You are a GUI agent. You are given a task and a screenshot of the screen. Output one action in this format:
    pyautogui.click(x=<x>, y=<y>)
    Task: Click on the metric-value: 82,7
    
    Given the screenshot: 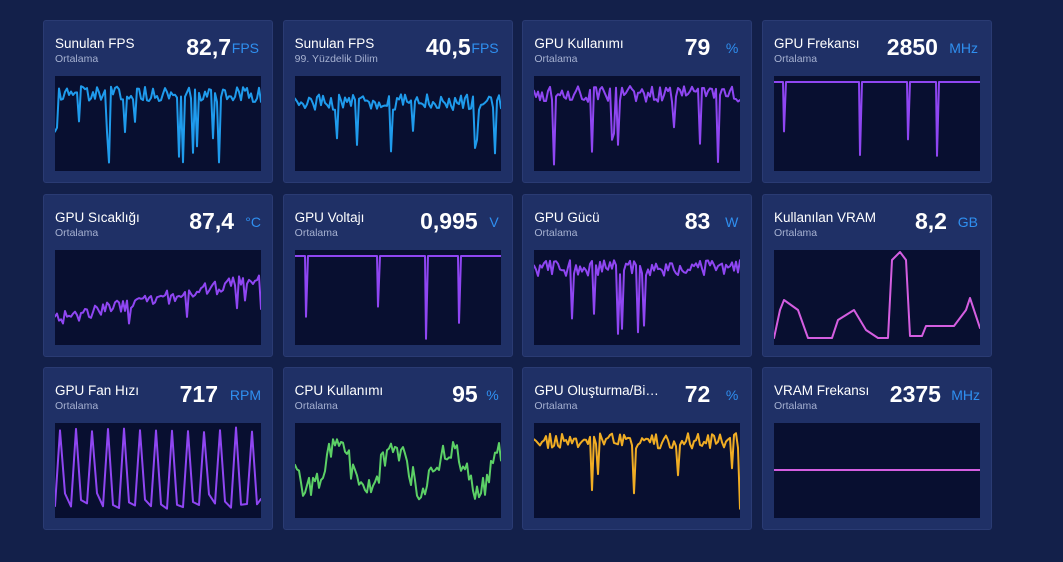 What is the action you would take?
    pyautogui.click(x=208, y=47)
    